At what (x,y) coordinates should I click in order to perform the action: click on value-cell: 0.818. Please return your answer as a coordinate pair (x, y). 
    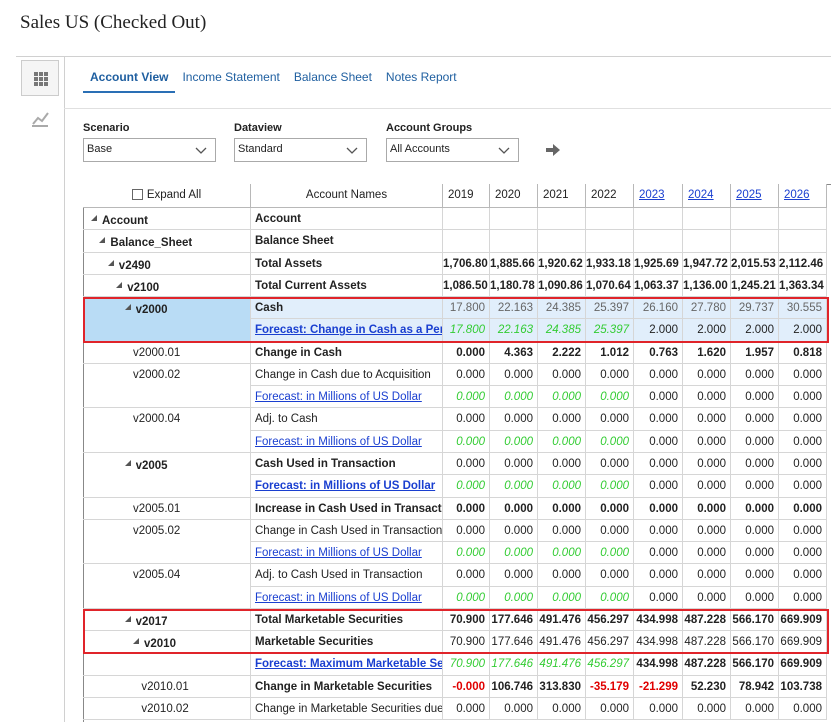
    Looking at the image, I should click on (803, 352).